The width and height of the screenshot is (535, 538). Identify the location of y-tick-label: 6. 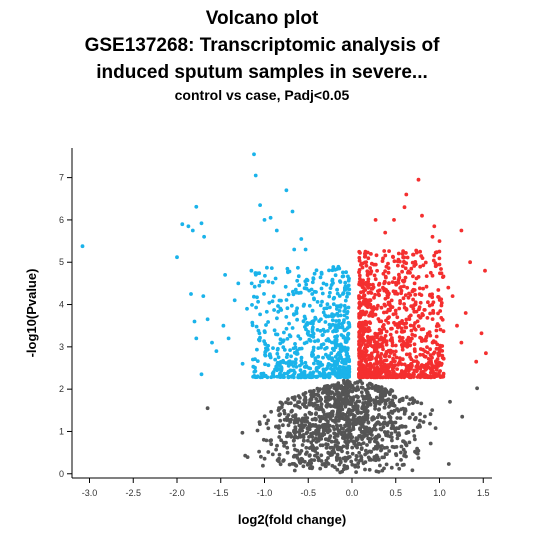
(61, 220).